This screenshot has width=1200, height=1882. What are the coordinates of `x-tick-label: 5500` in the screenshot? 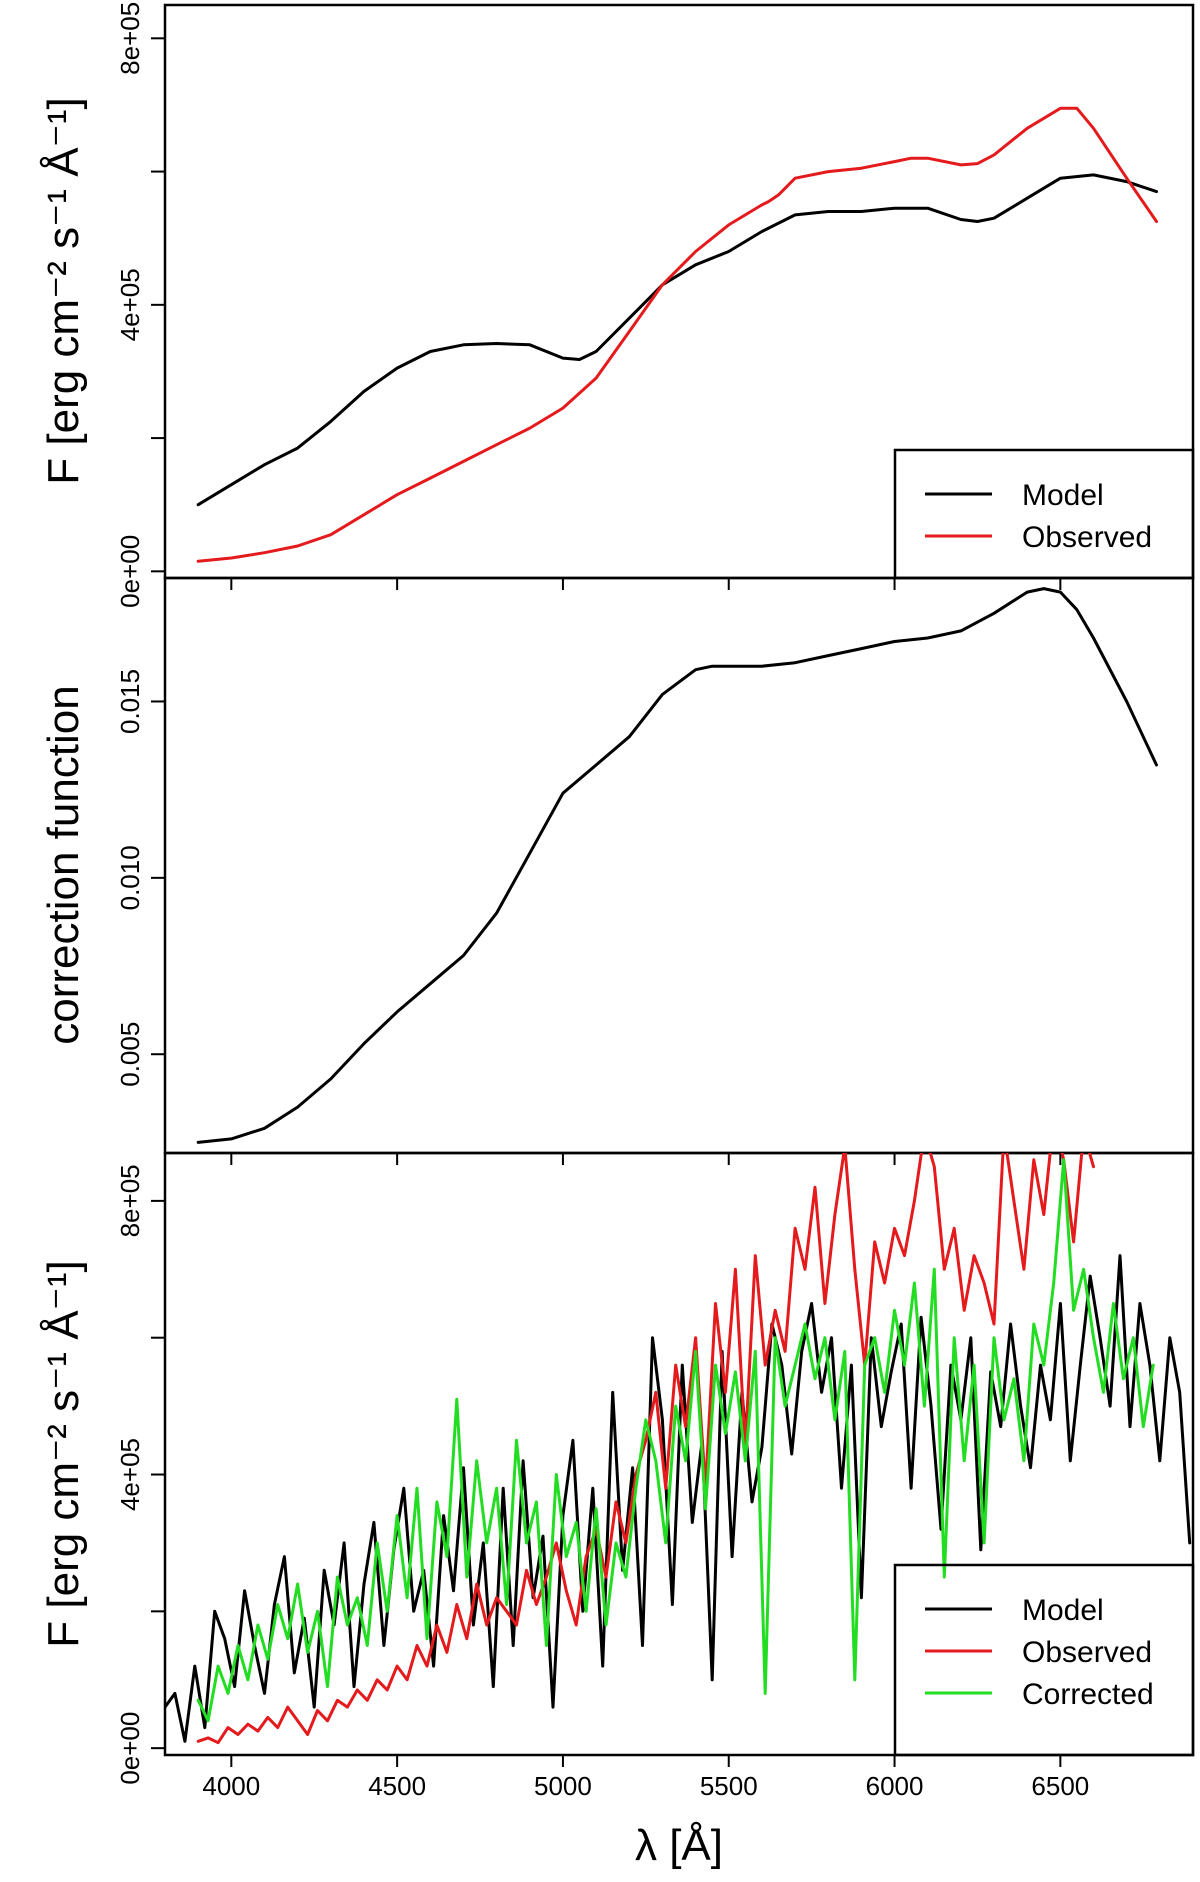 It's located at (729, 1786).